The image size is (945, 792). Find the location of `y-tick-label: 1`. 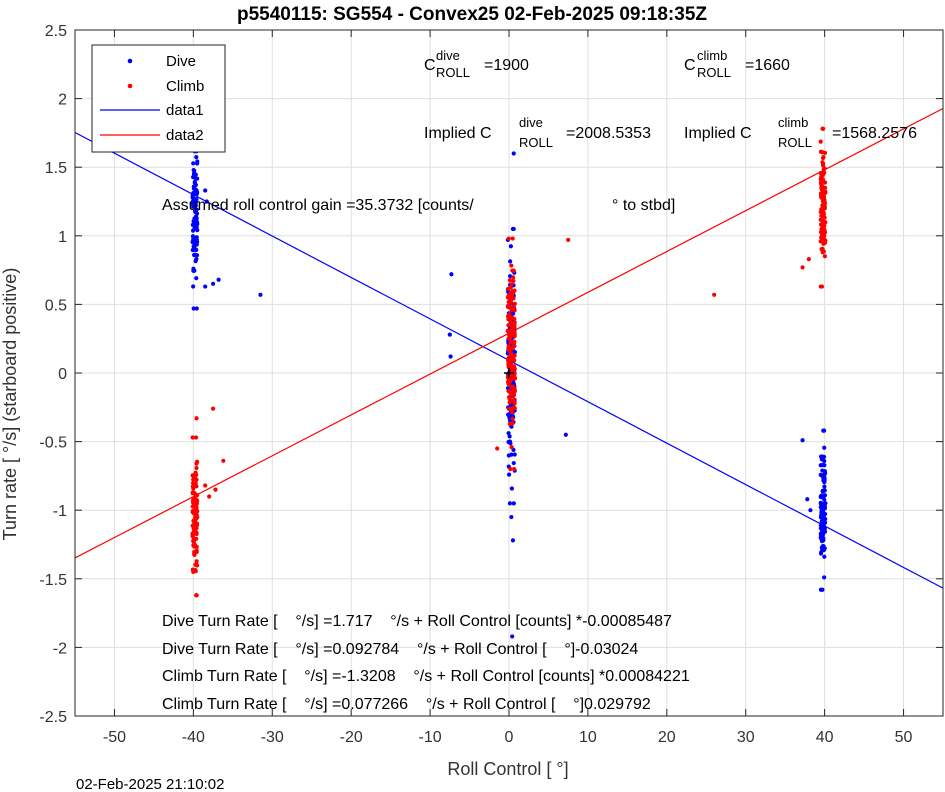

y-tick-label: 1 is located at coordinates (62, 237).